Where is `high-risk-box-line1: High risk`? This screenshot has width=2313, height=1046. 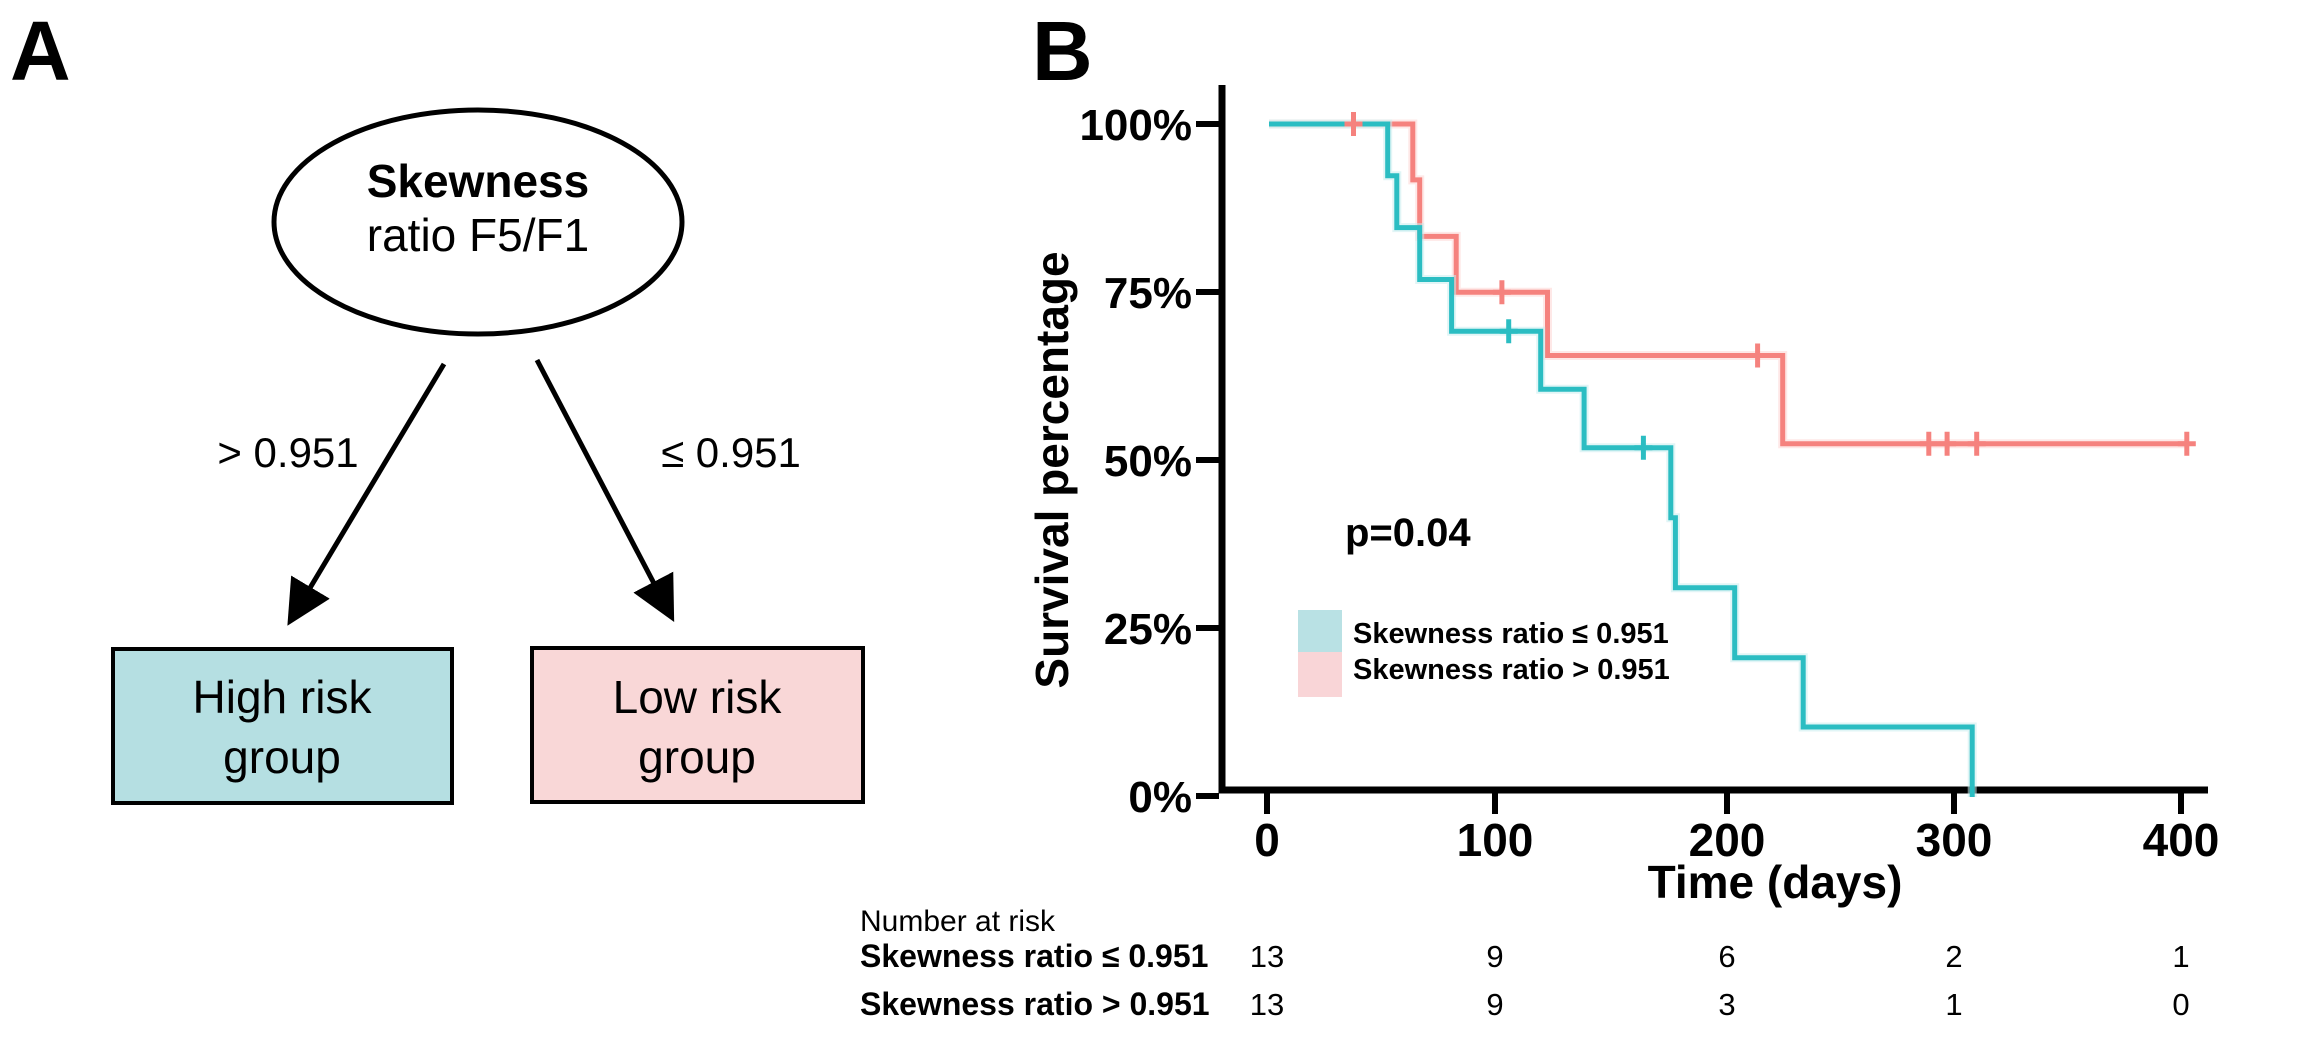
high-risk-box-line1: High risk is located at coordinates (283, 697).